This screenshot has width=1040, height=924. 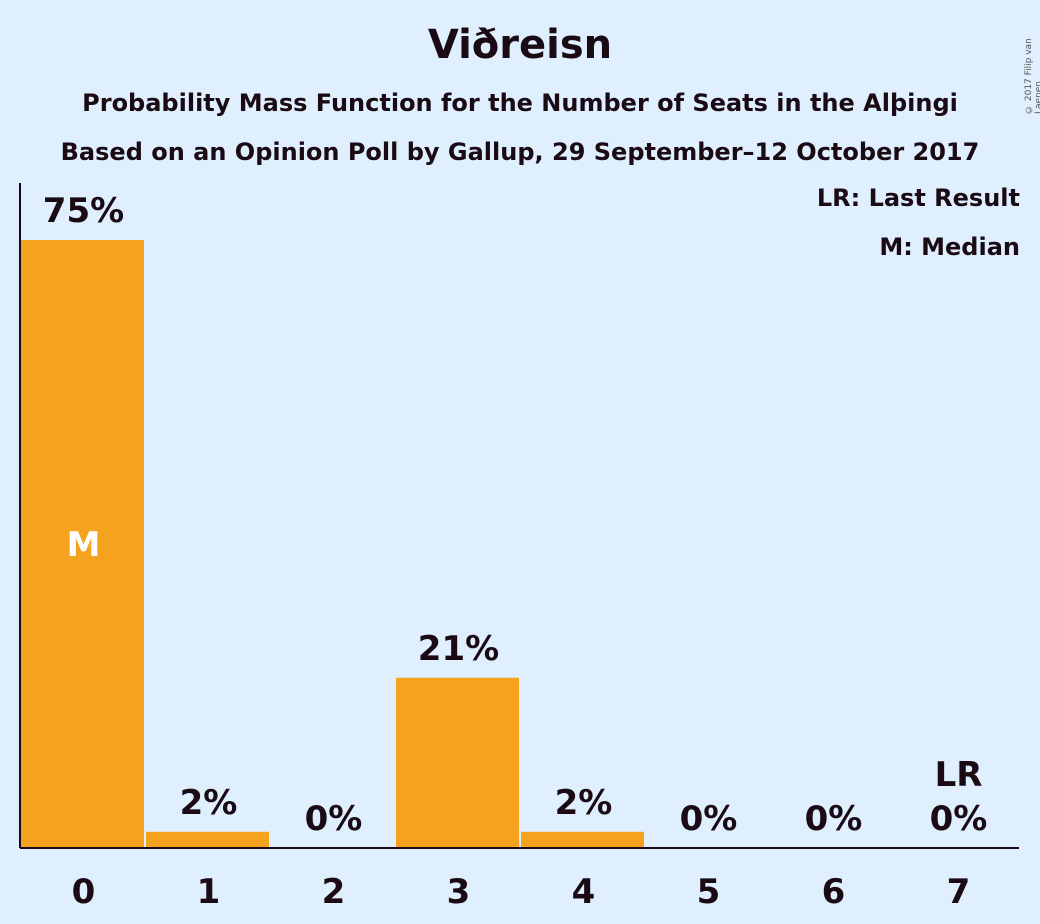 I want to click on chart-title: Viðreisn, so click(x=520, y=45).